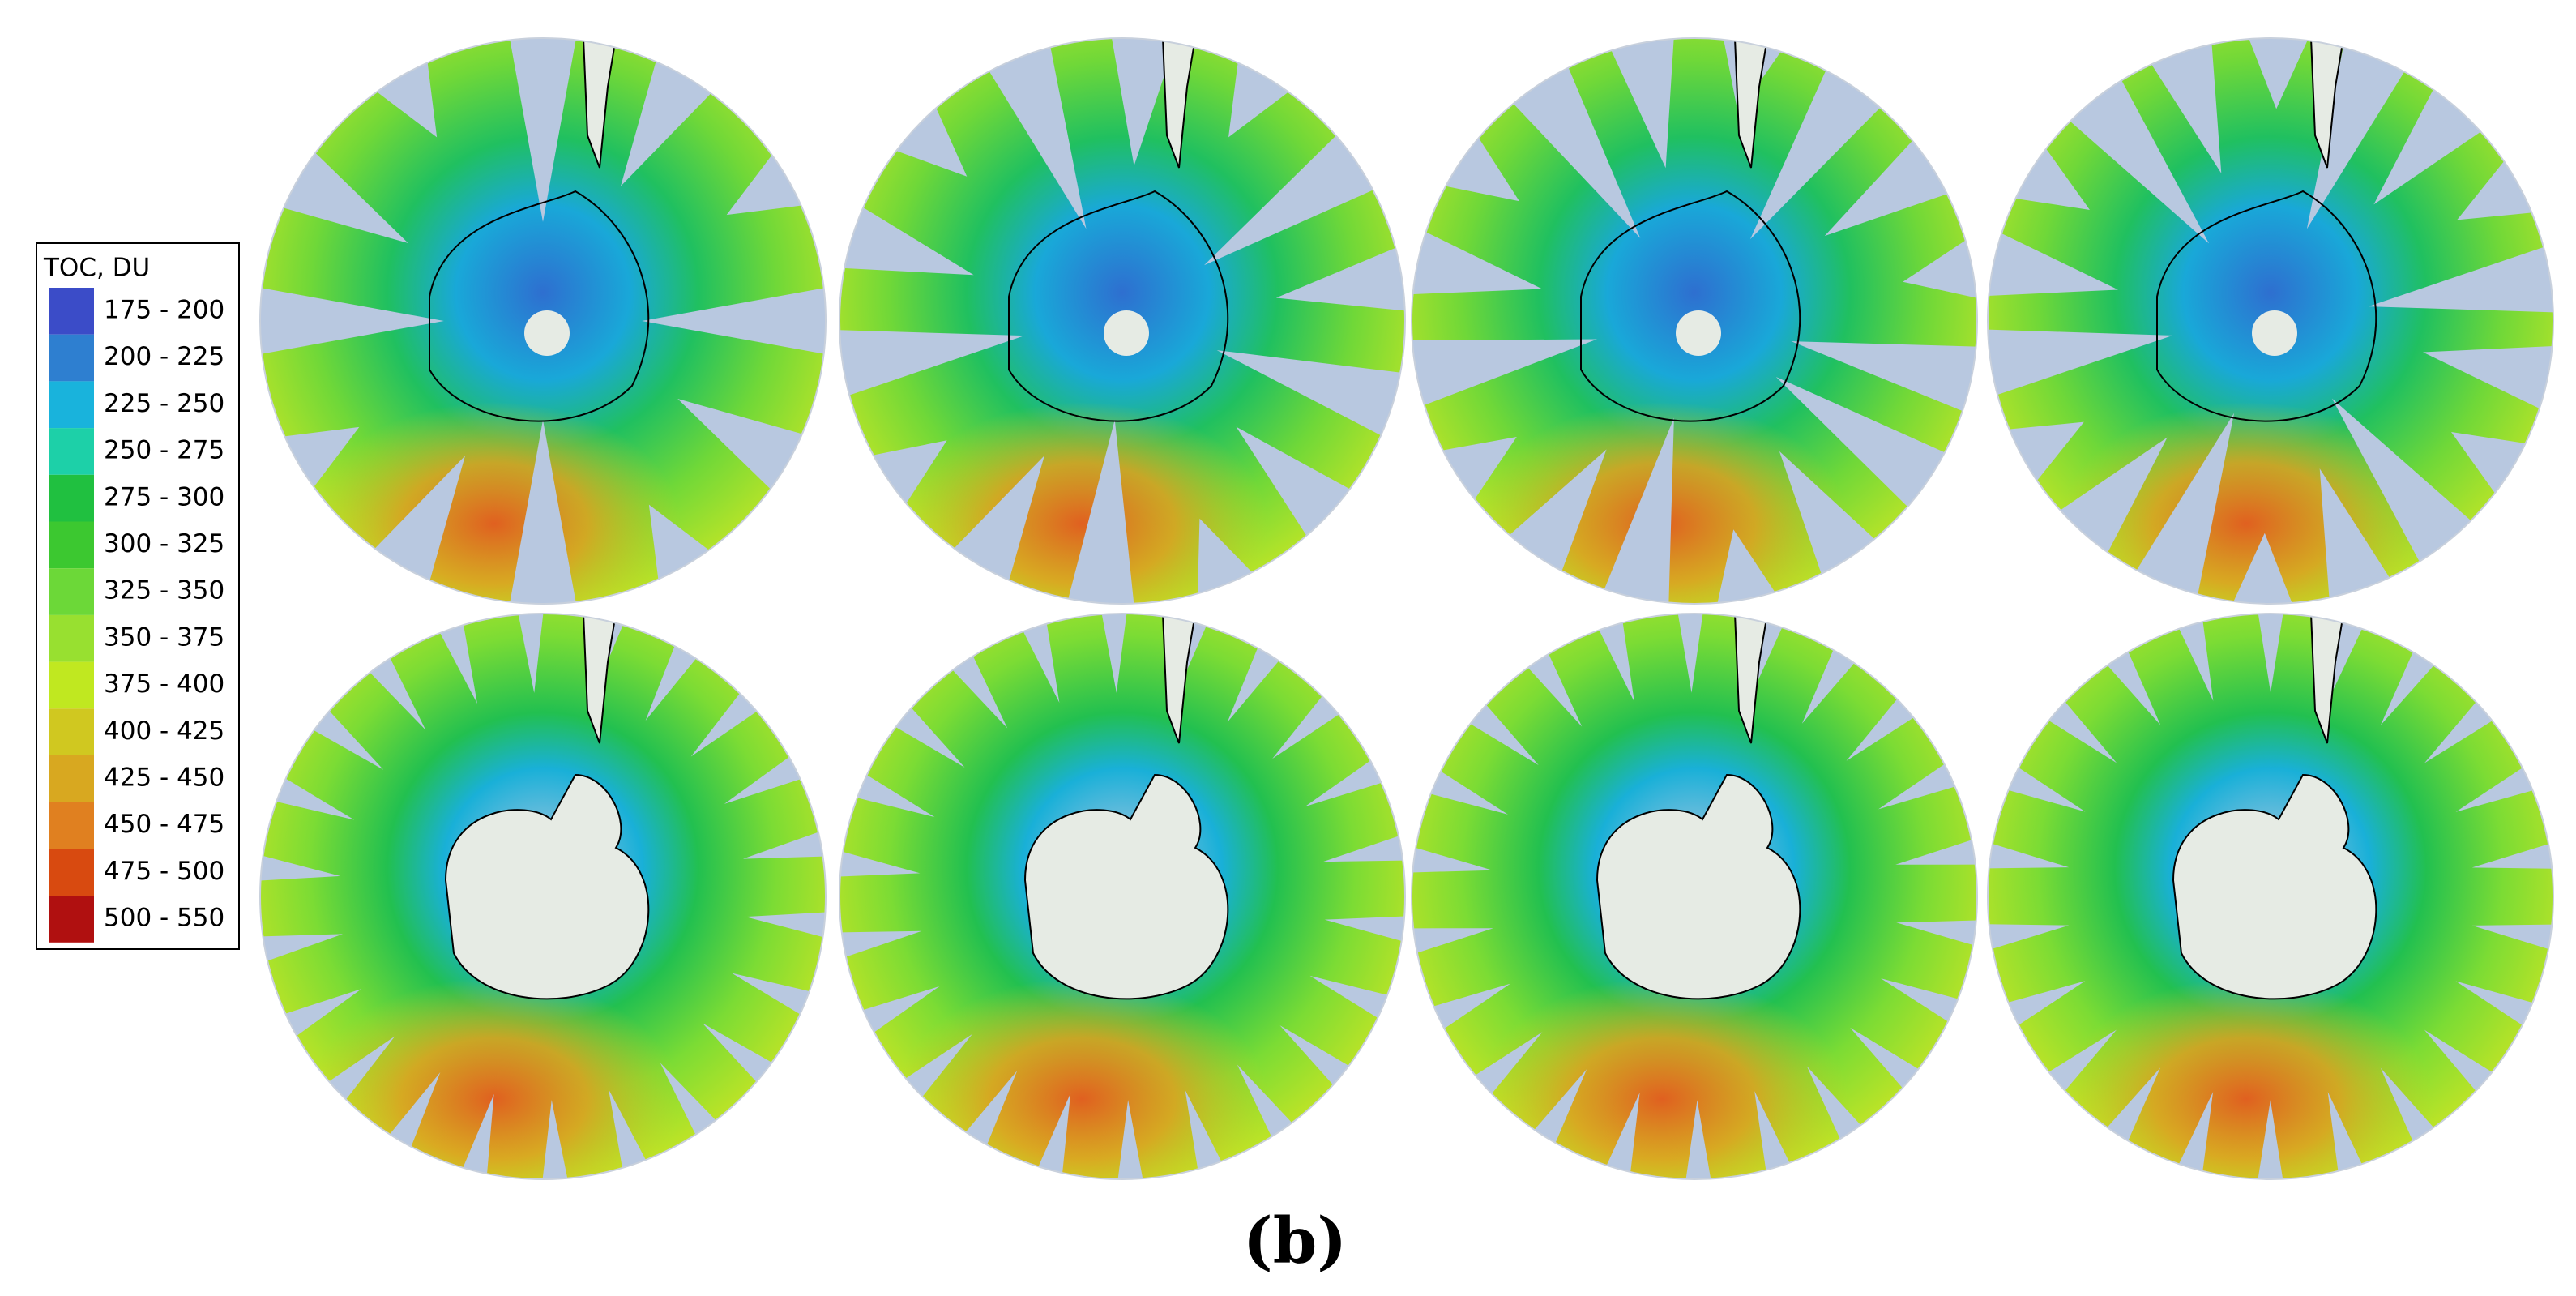  I want to click on legend-label: 300 - 325, so click(164, 543).